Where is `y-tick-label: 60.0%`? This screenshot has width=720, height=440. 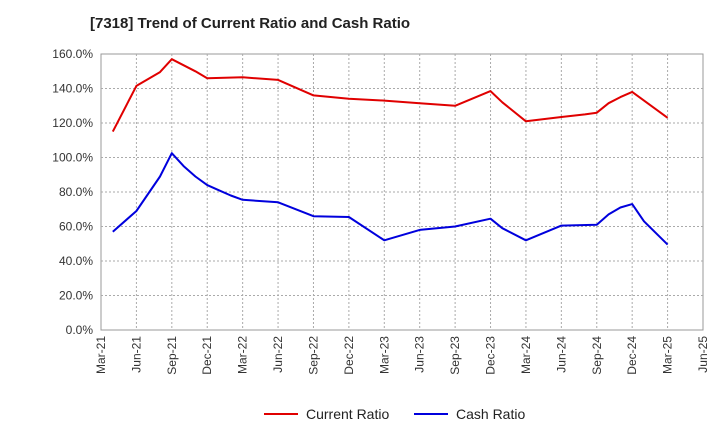 y-tick-label: 60.0% is located at coordinates (76, 227).